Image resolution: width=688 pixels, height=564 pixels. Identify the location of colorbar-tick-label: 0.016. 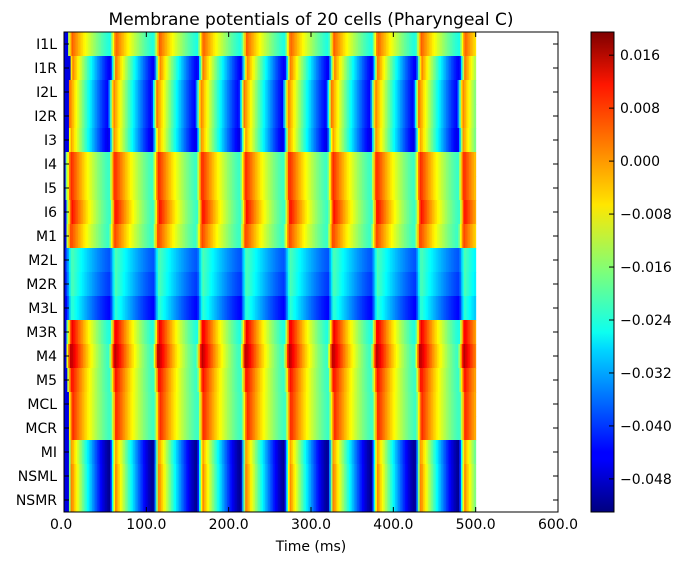
(640, 56).